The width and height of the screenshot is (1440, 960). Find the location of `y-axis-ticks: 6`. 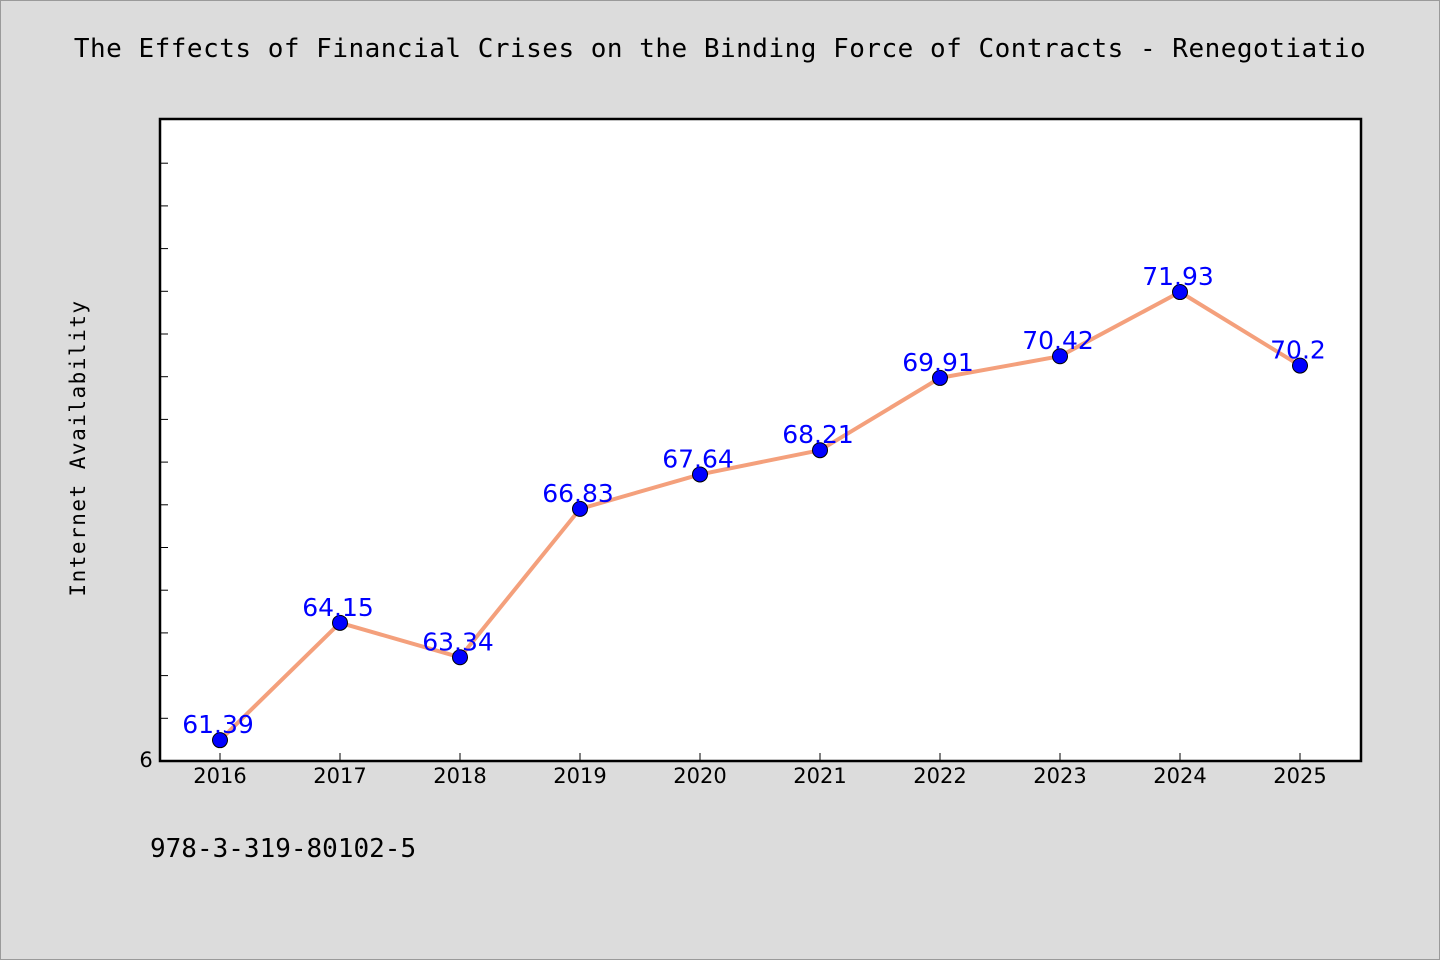

y-axis-ticks: 6 is located at coordinates (153, 467).